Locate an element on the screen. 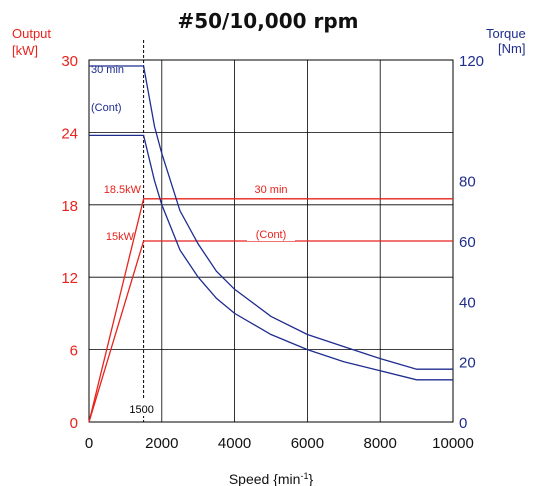  y-right-tick-label: 60 is located at coordinates (467, 242).